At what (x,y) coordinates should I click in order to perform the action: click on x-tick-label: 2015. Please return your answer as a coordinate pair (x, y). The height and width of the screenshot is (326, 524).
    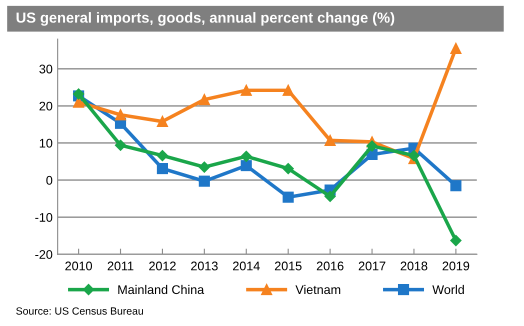
    Looking at the image, I should click on (288, 266).